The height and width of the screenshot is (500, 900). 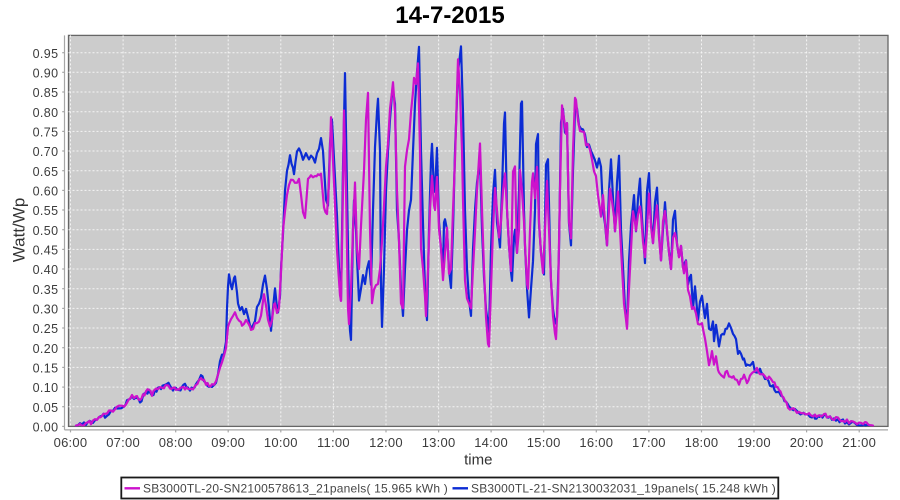 What do you see at coordinates (46, 211) in the screenshot?
I see `svg-text: 0.55` at bounding box center [46, 211].